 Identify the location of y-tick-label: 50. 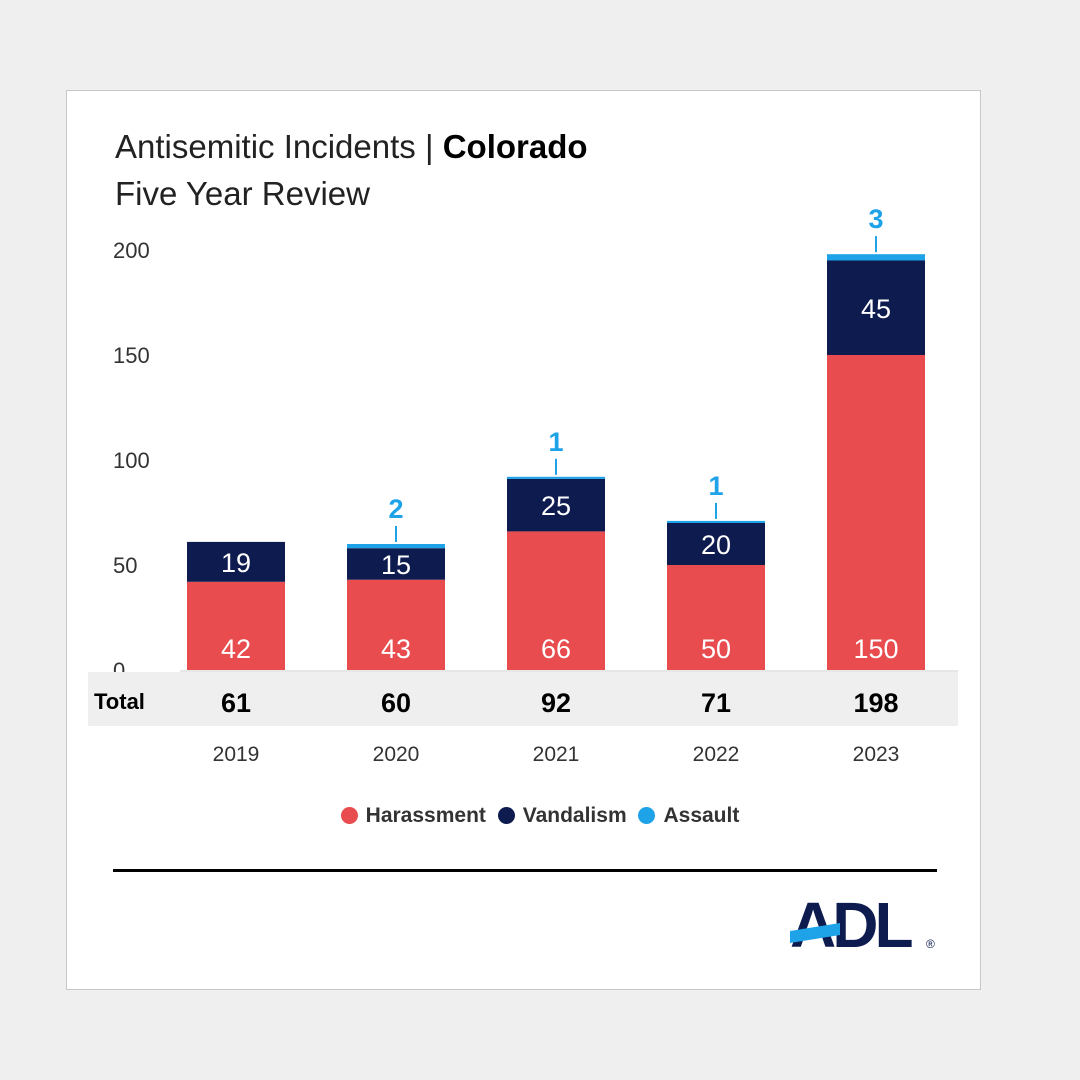
(125, 565).